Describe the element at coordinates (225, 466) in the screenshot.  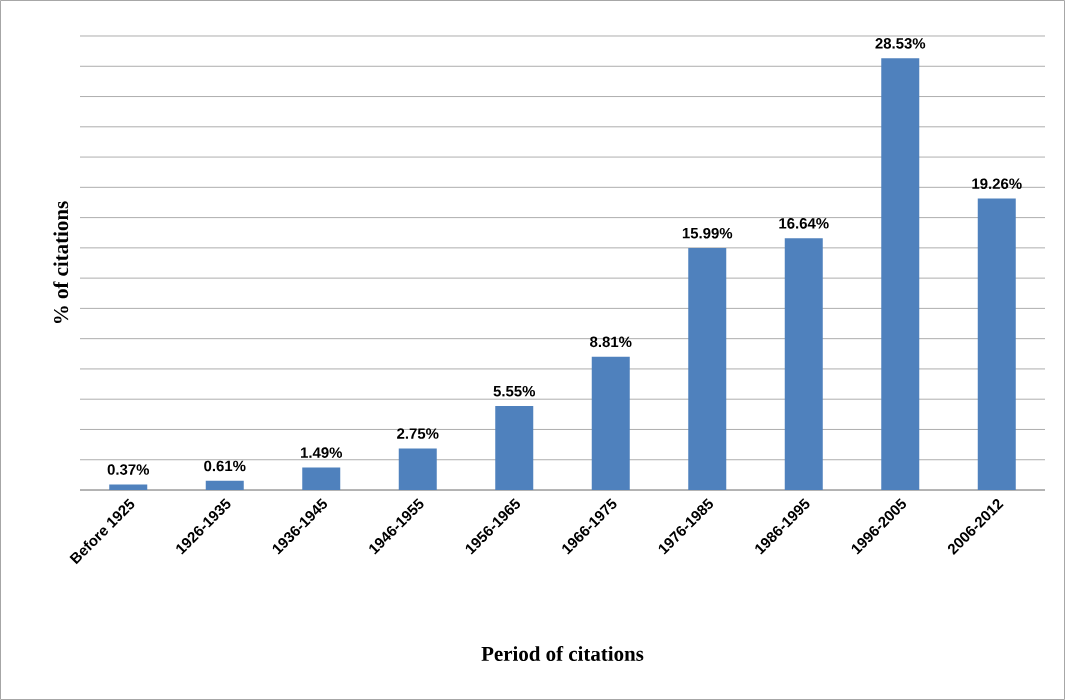
I see `data-label: 0.61%` at that location.